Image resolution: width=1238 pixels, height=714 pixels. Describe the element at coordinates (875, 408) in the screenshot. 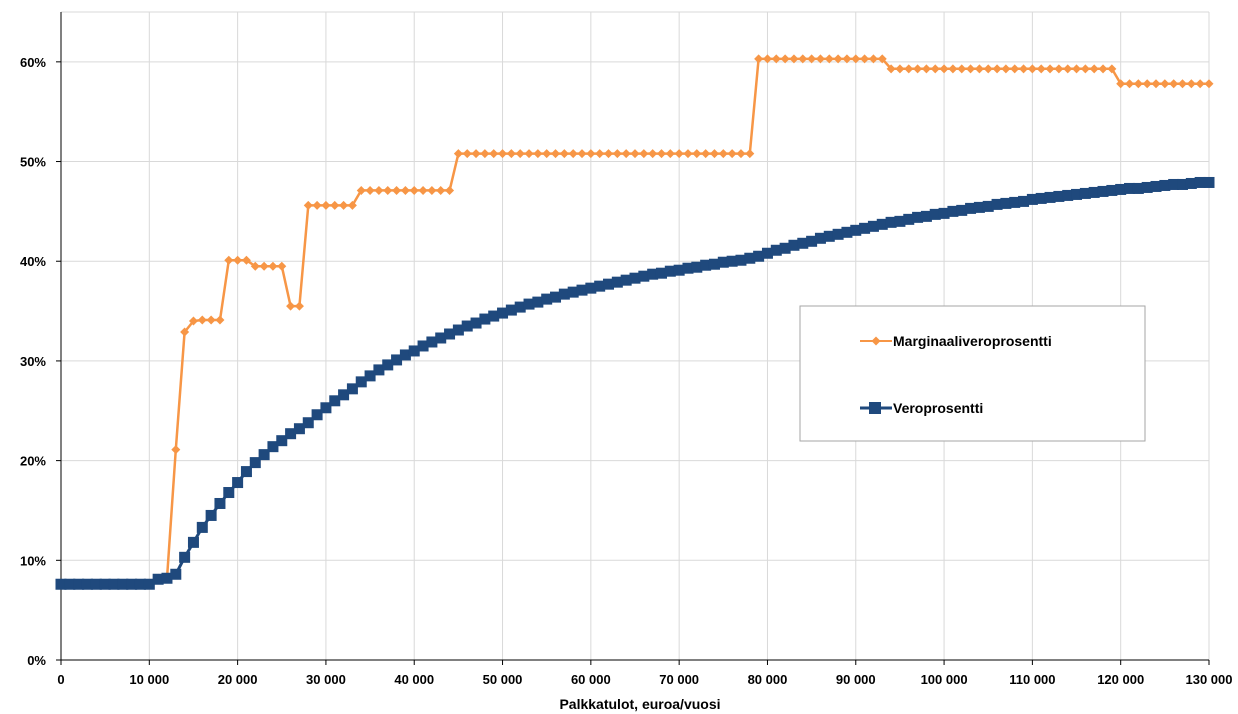

I see `legend-marker-square` at that location.